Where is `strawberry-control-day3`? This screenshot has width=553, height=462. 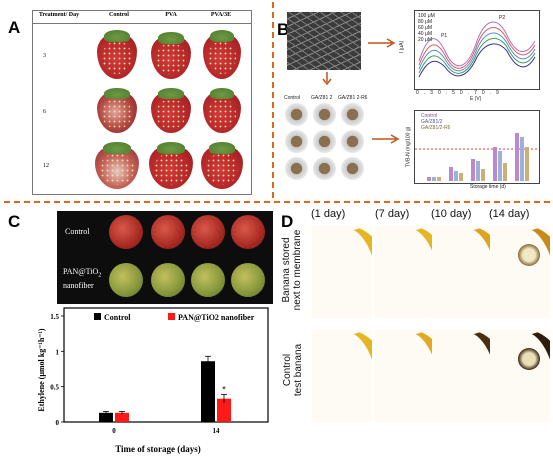
strawberry-control-day3 is located at coordinates (117, 54).